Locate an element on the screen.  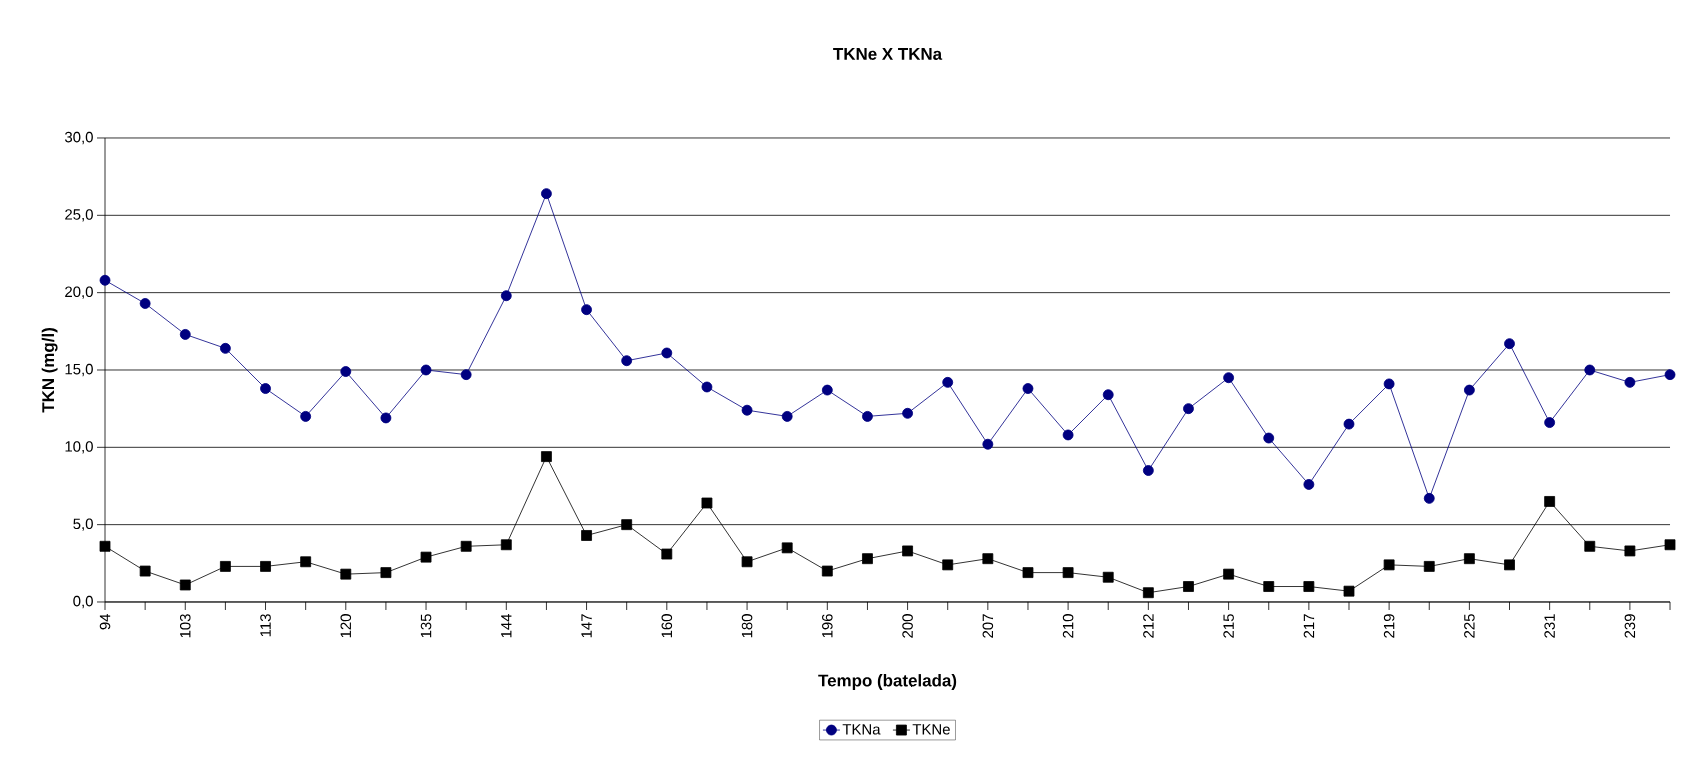
chart-title: TKNe X TKNa is located at coordinates (888, 54).